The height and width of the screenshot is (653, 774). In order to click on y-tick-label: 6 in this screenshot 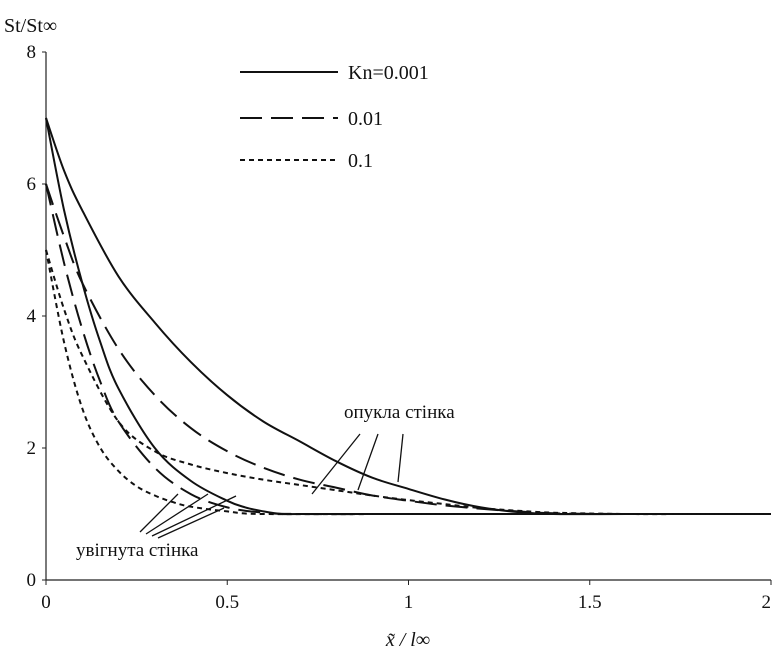, I will do `click(32, 184)`.